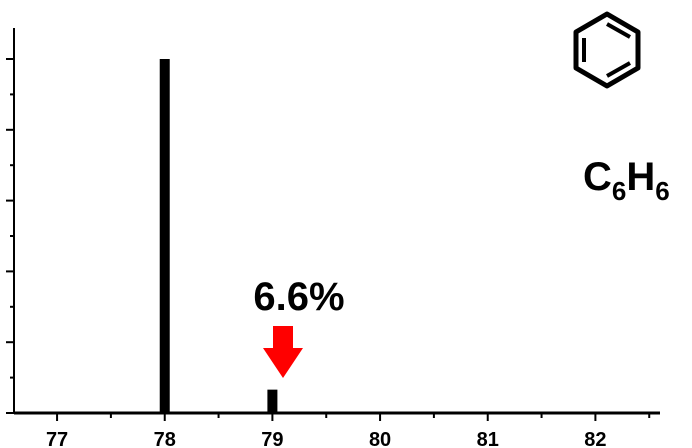 The width and height of the screenshot is (692, 448). I want to click on x-tick-label: 78, so click(165, 438).